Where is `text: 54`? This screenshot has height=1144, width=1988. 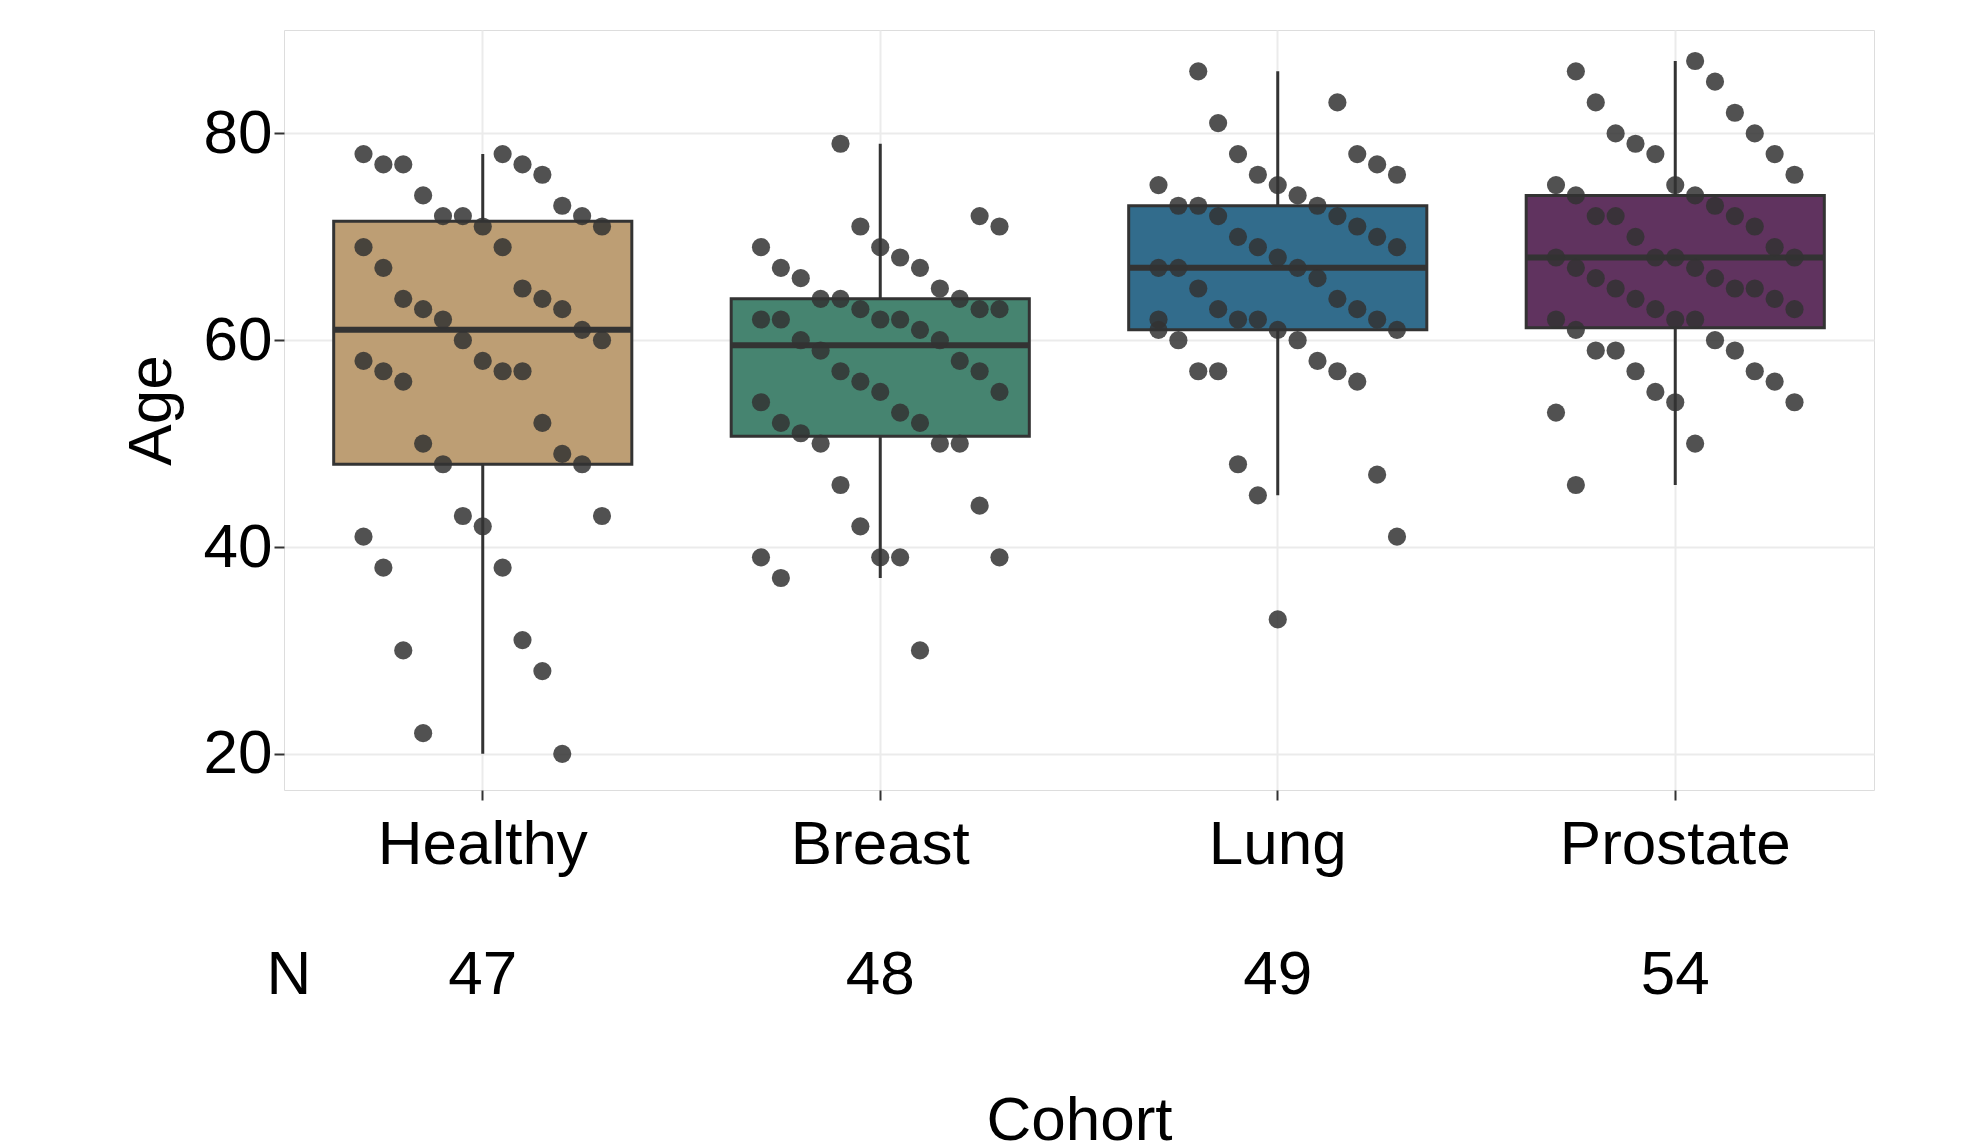
text: 54 is located at coordinates (1675, 972).